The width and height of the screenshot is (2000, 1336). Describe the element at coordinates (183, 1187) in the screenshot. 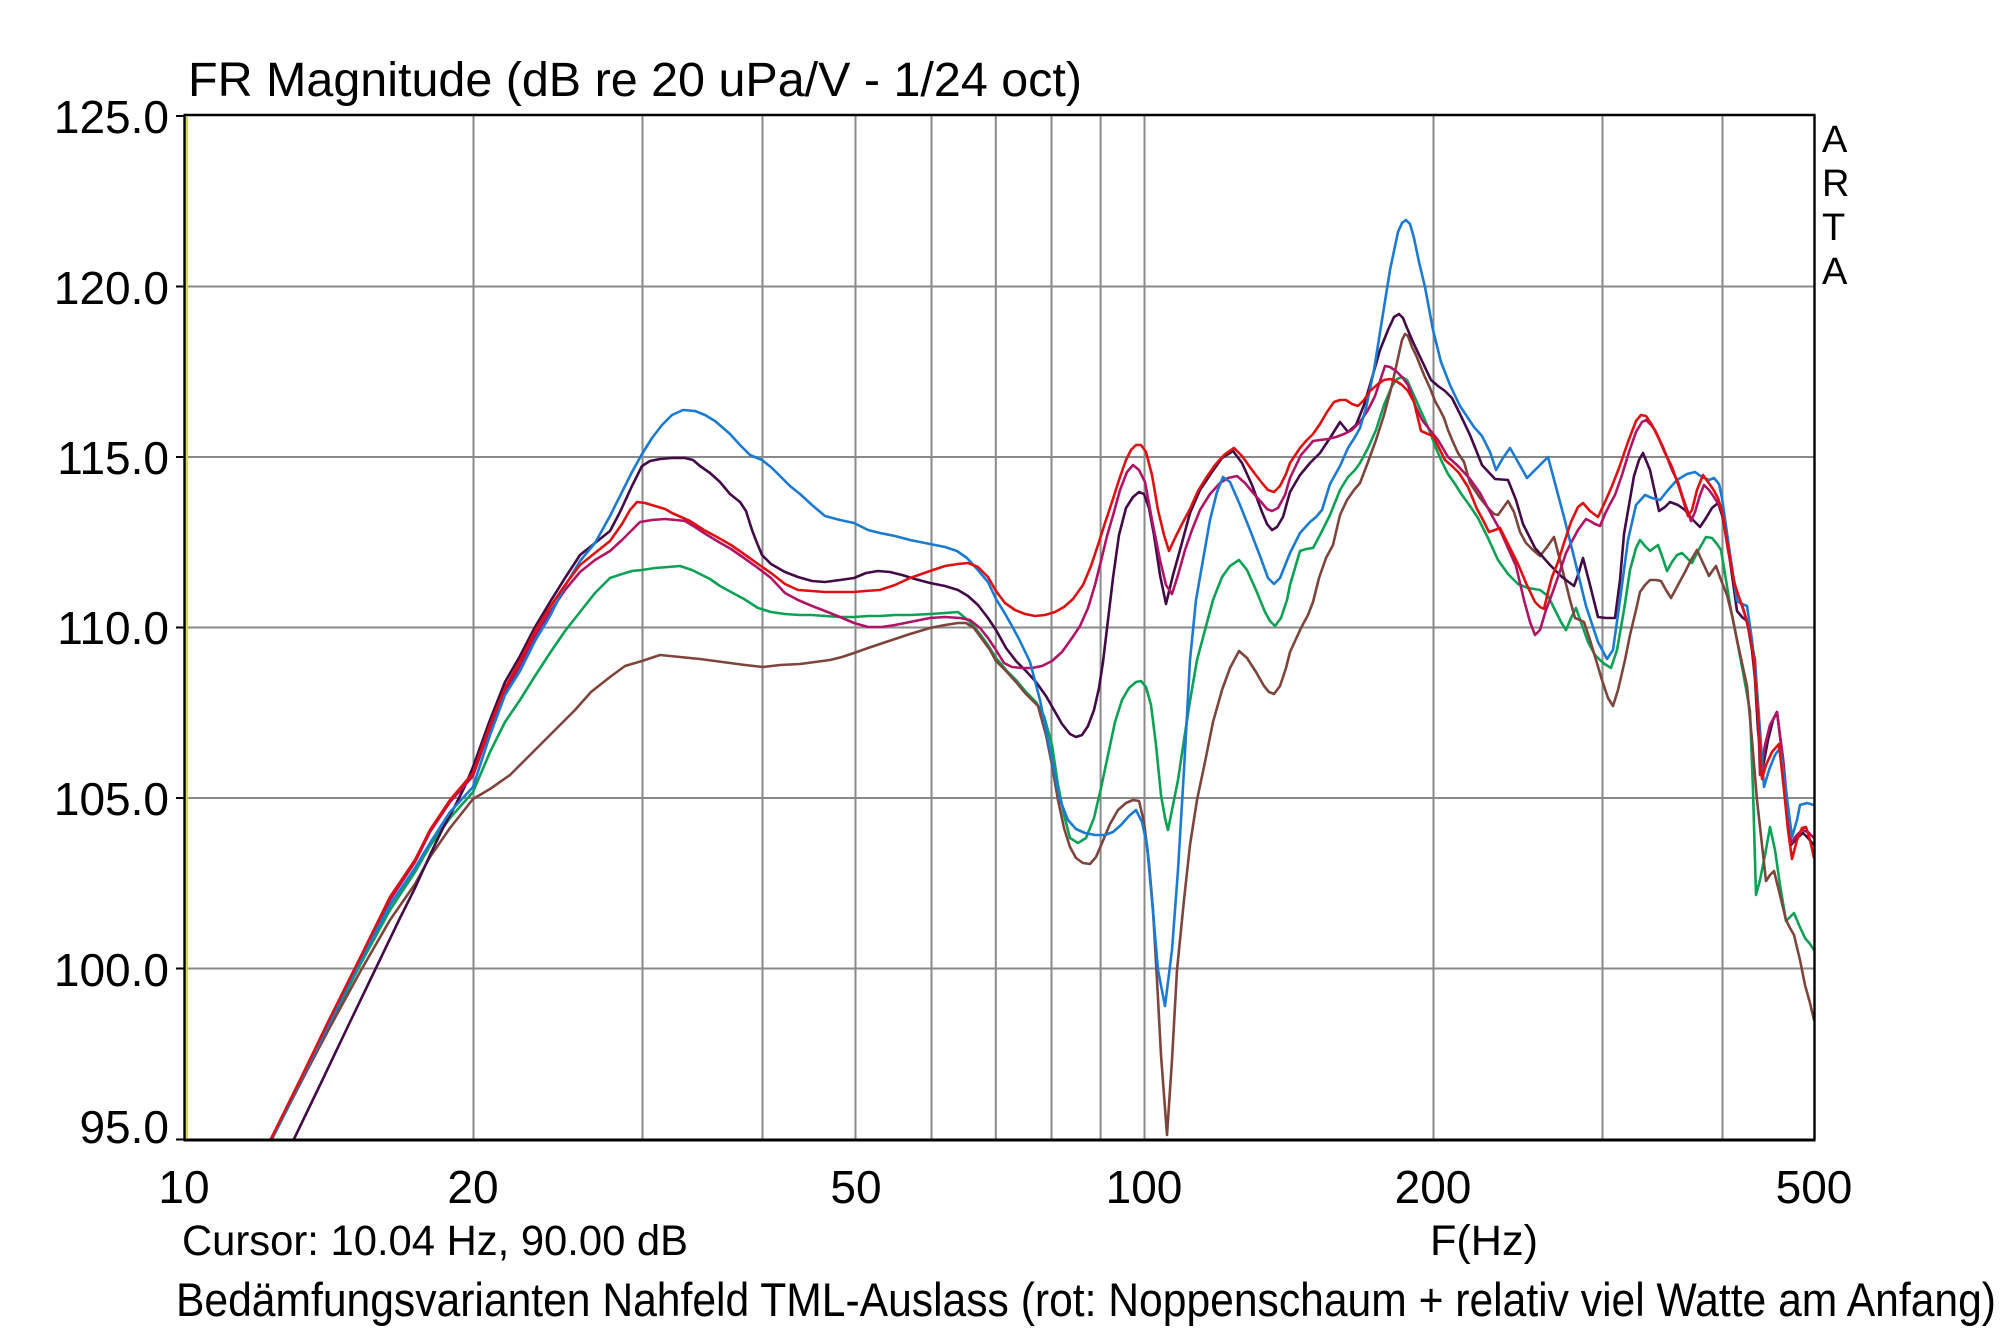

I see `svg-text: 10` at that location.